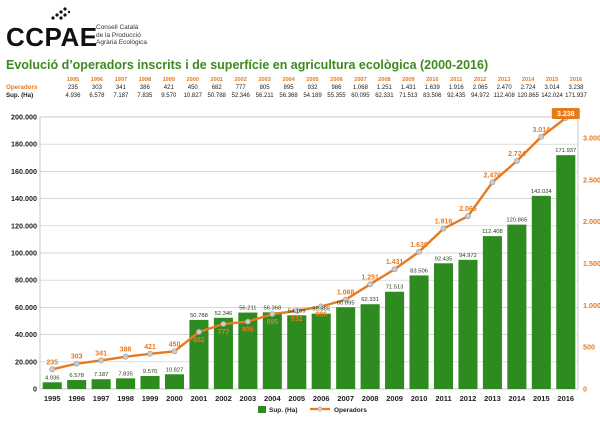 The width and height of the screenshot is (600, 428). I want to click on y-right-tick-label: 1.000, so click(591, 305).